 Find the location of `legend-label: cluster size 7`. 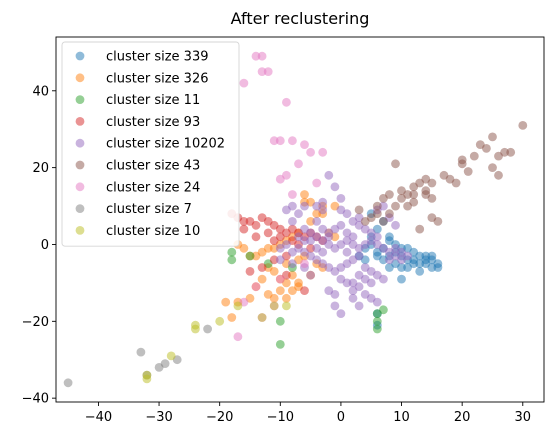

legend-label: cluster size 7 is located at coordinates (149, 209).